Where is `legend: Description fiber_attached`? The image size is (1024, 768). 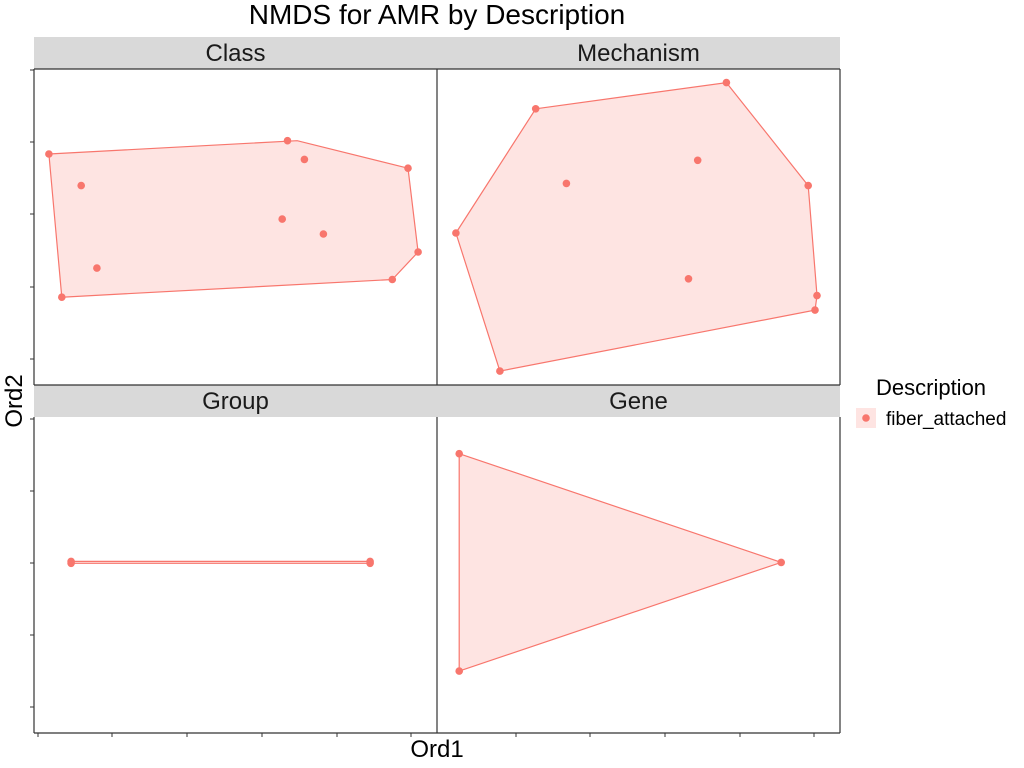
legend: Description fiber_attached is located at coordinates (931, 402).